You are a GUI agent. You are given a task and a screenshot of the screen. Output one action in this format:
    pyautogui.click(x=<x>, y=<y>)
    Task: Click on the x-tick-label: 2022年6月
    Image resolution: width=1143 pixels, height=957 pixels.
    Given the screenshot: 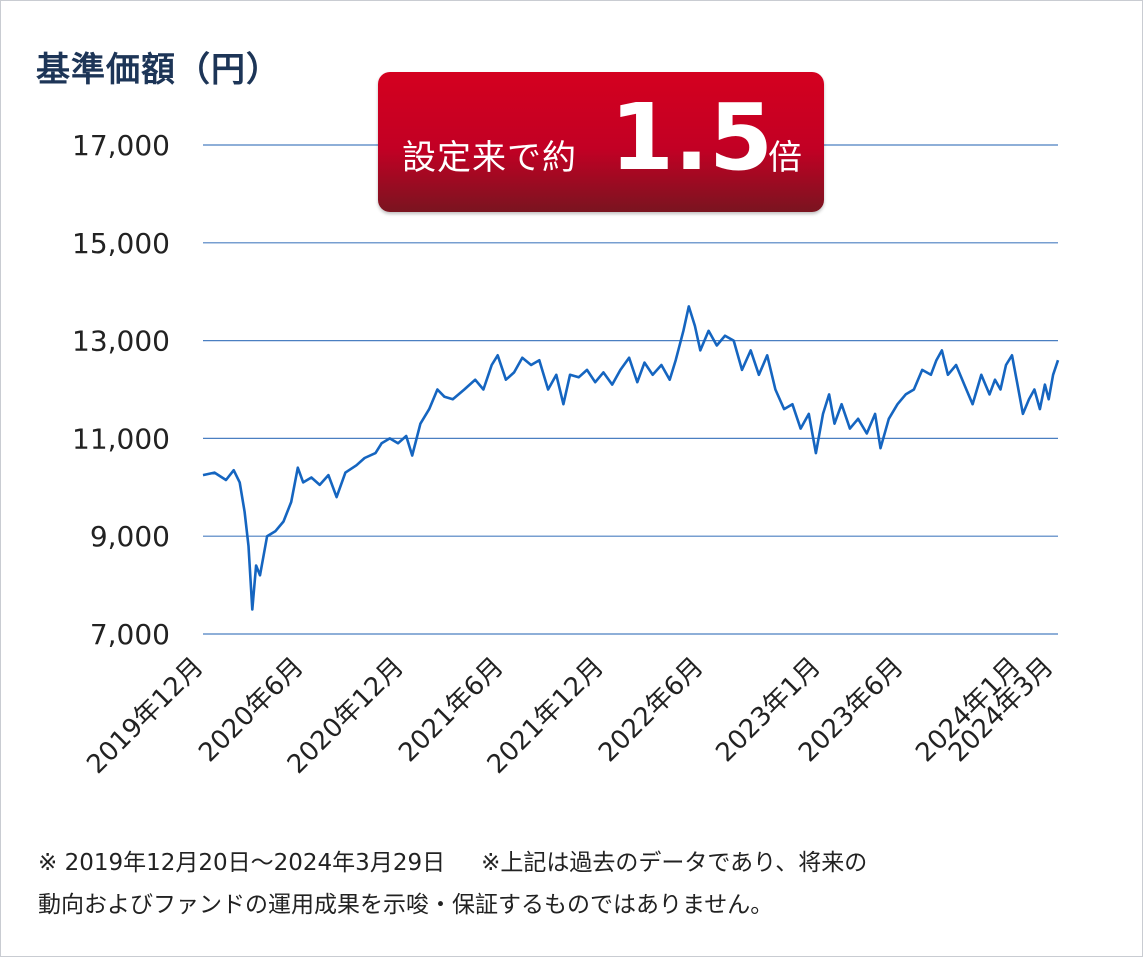 What is the action you would take?
    pyautogui.click(x=651, y=710)
    